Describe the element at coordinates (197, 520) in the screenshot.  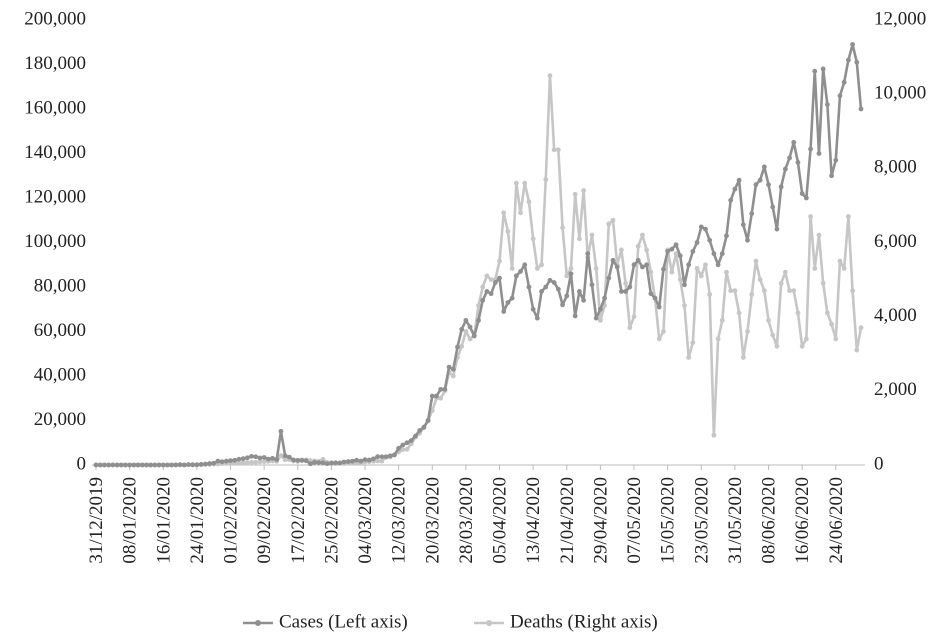
I see `x-tick-label: 24/01/2020` at that location.